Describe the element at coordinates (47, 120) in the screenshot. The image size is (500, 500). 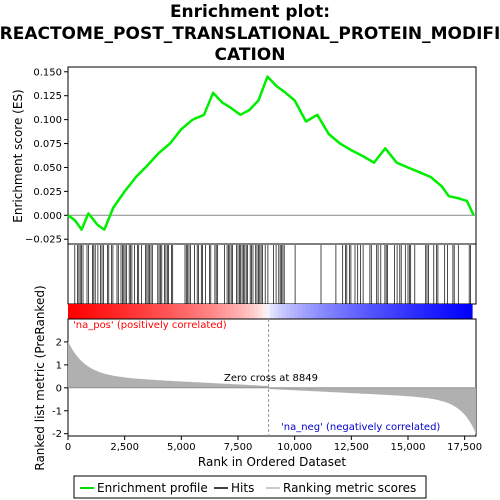
I see `es-tick-label: 0.100` at that location.